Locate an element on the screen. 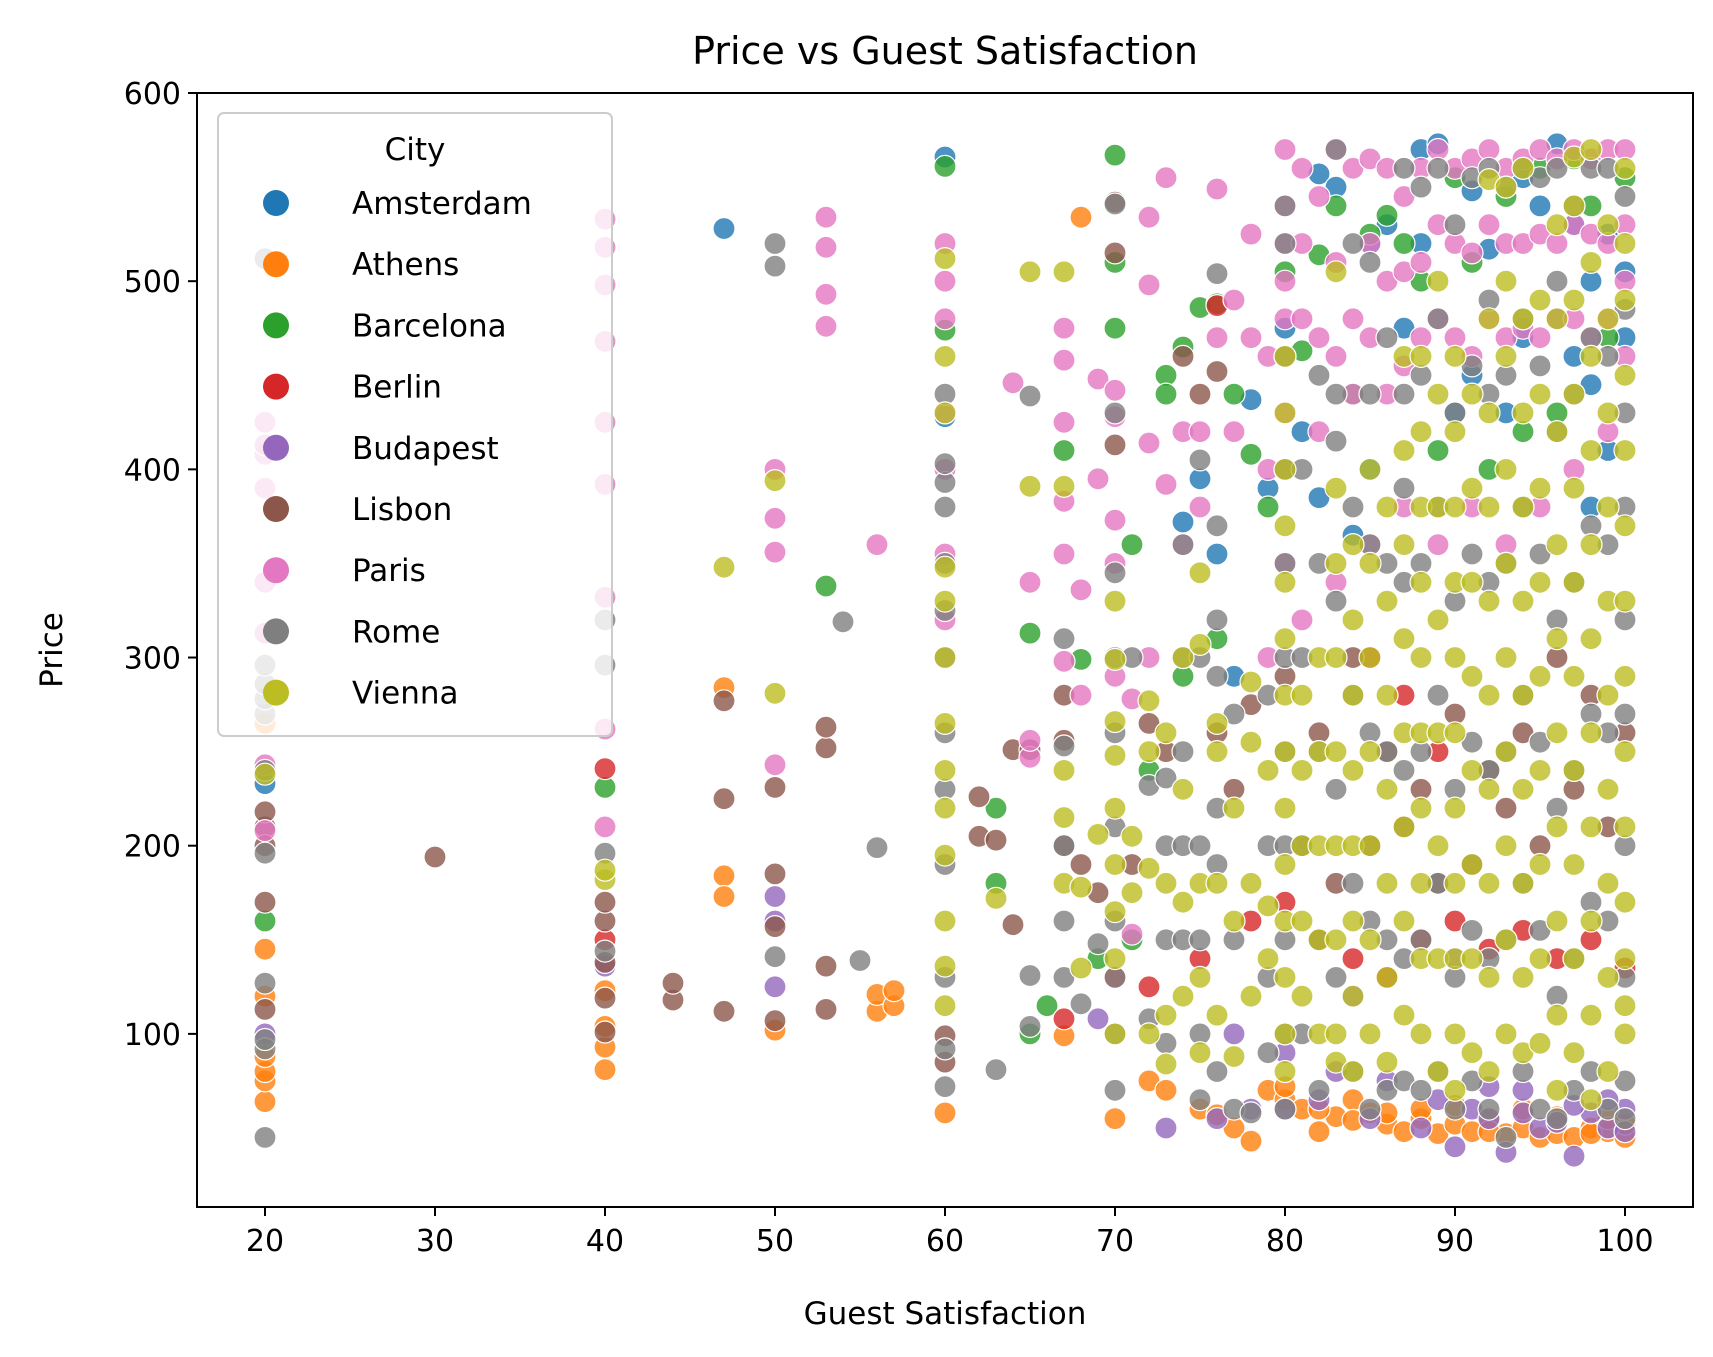 The height and width of the screenshot is (1357, 1713). x-axis: 20 30 40 50 60 70 80 90 100 is located at coordinates (950, 1233).